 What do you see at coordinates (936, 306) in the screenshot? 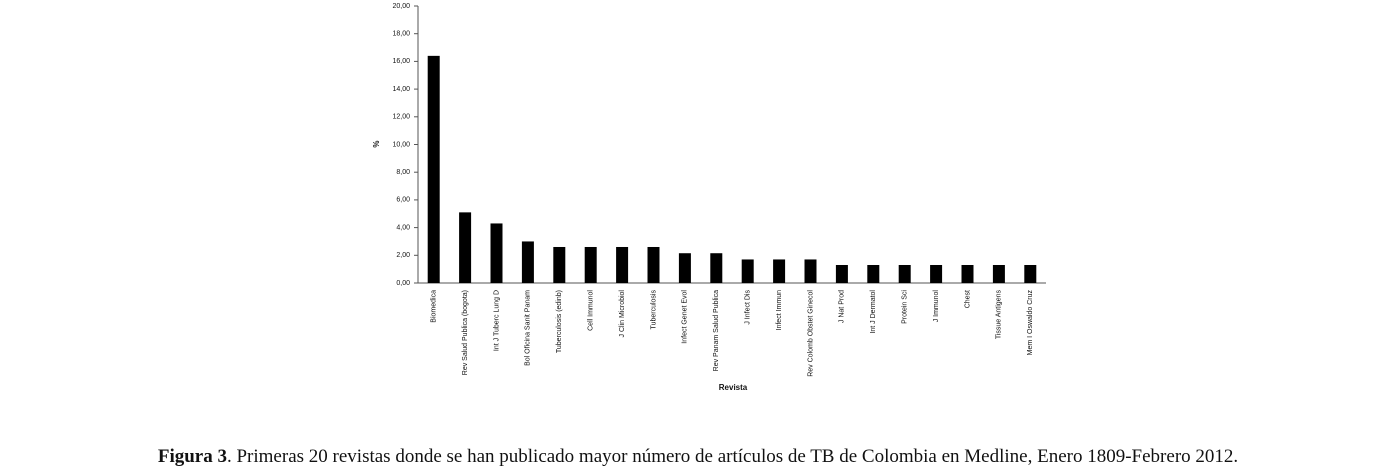
I see `x-tick-label: J Immunol` at bounding box center [936, 306].